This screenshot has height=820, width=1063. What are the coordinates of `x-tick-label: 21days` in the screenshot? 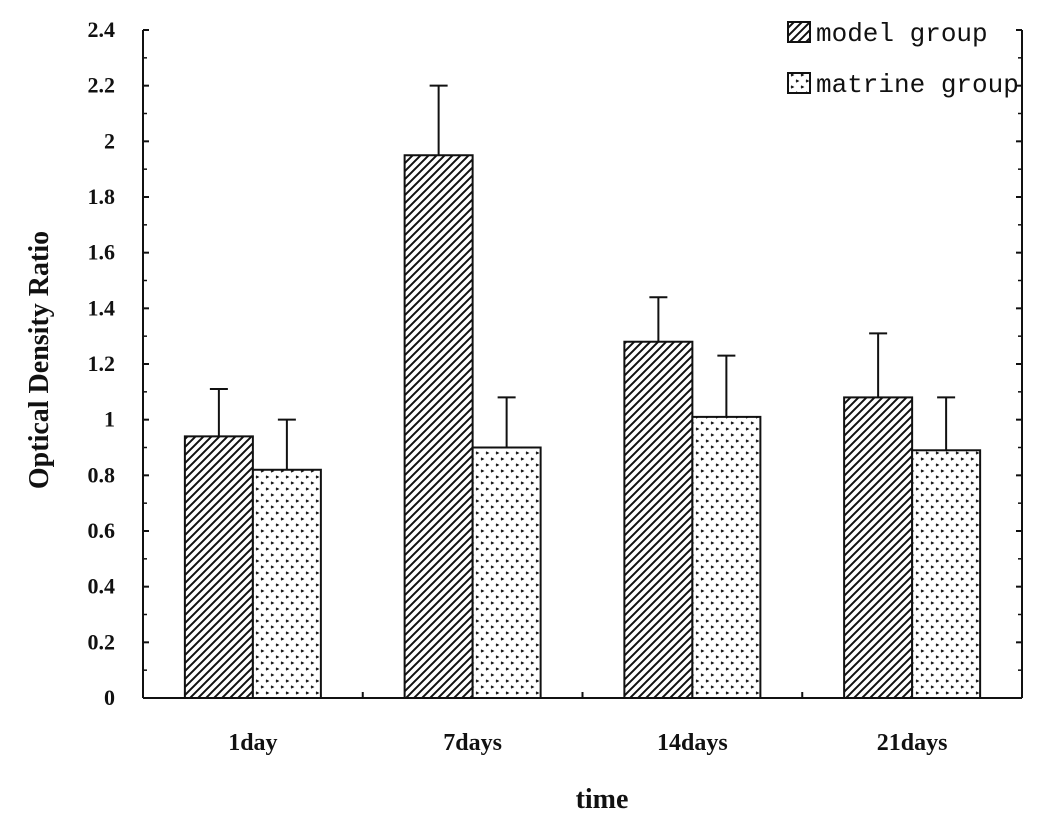 It's located at (912, 743).